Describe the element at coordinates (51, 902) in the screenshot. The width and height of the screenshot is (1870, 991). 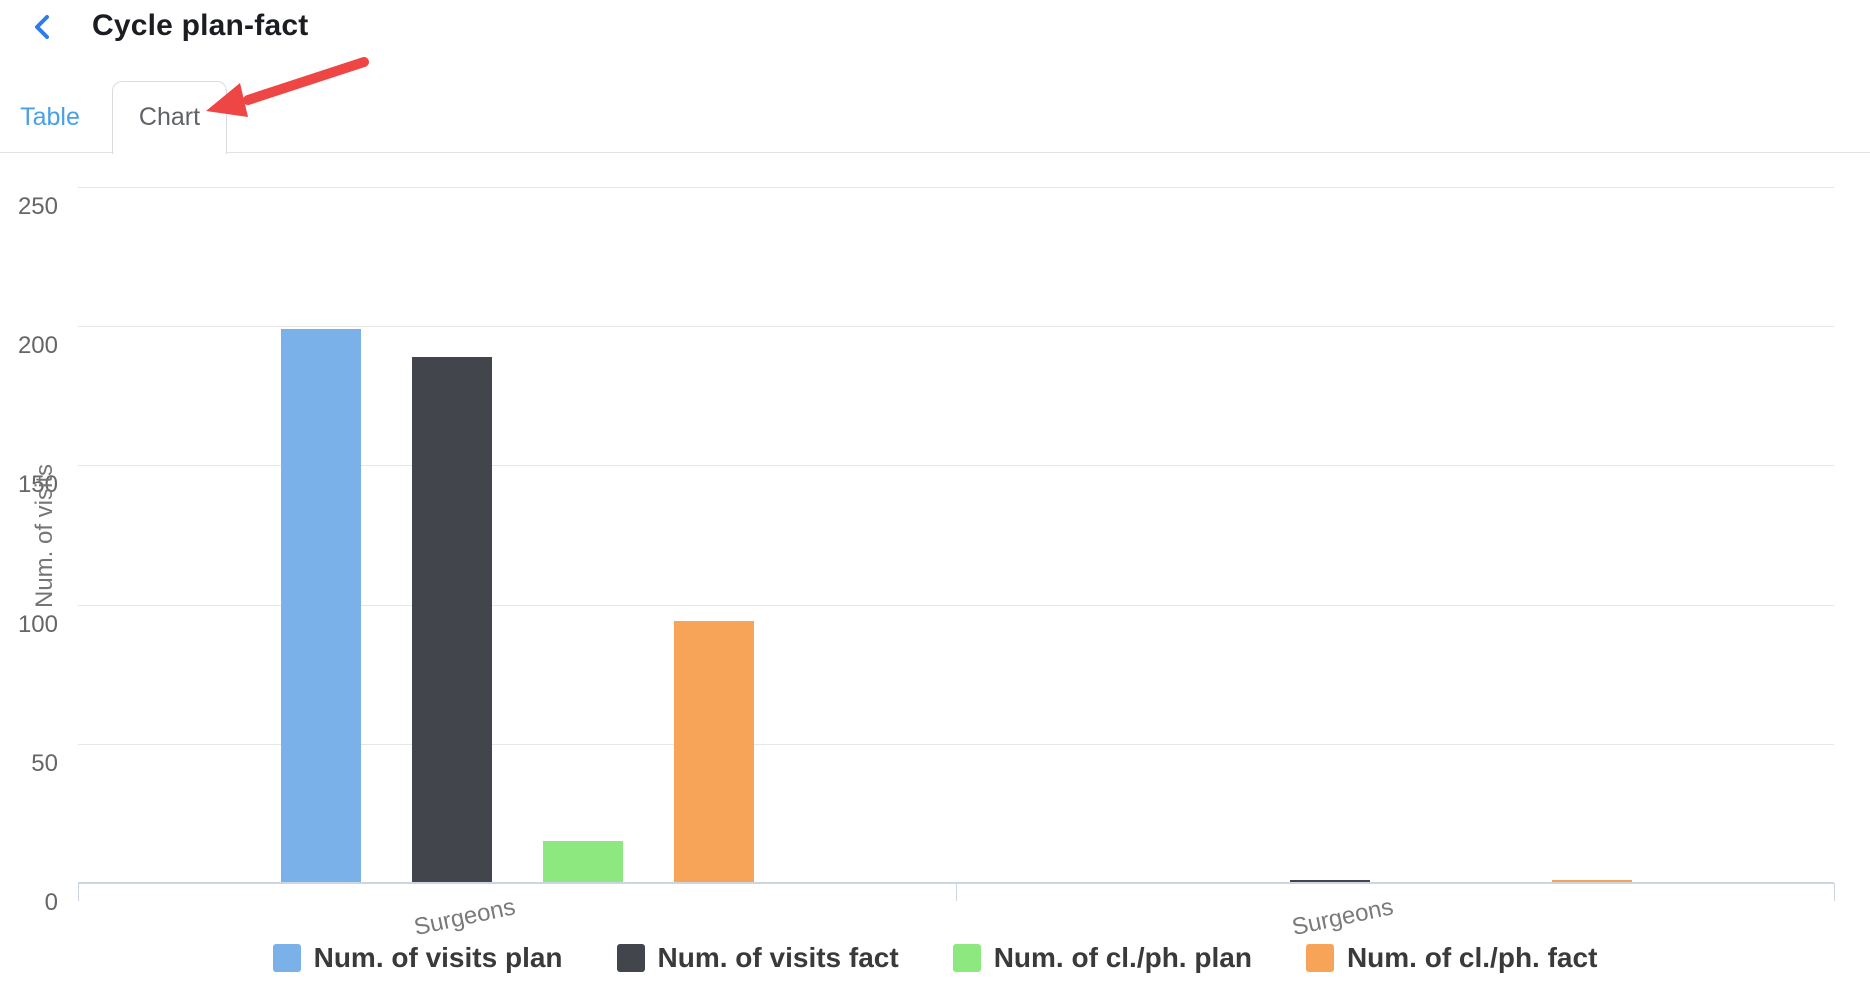
I see `y-tick-label: 0` at that location.